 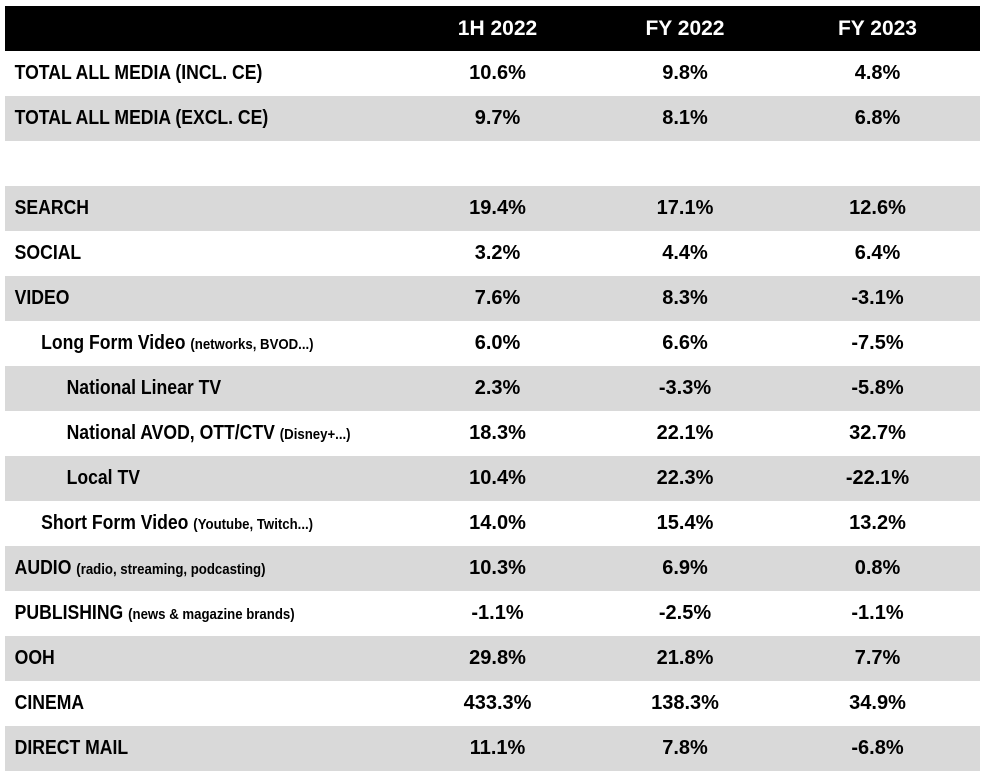 What do you see at coordinates (179, 658) in the screenshot?
I see `row-label: OOH` at bounding box center [179, 658].